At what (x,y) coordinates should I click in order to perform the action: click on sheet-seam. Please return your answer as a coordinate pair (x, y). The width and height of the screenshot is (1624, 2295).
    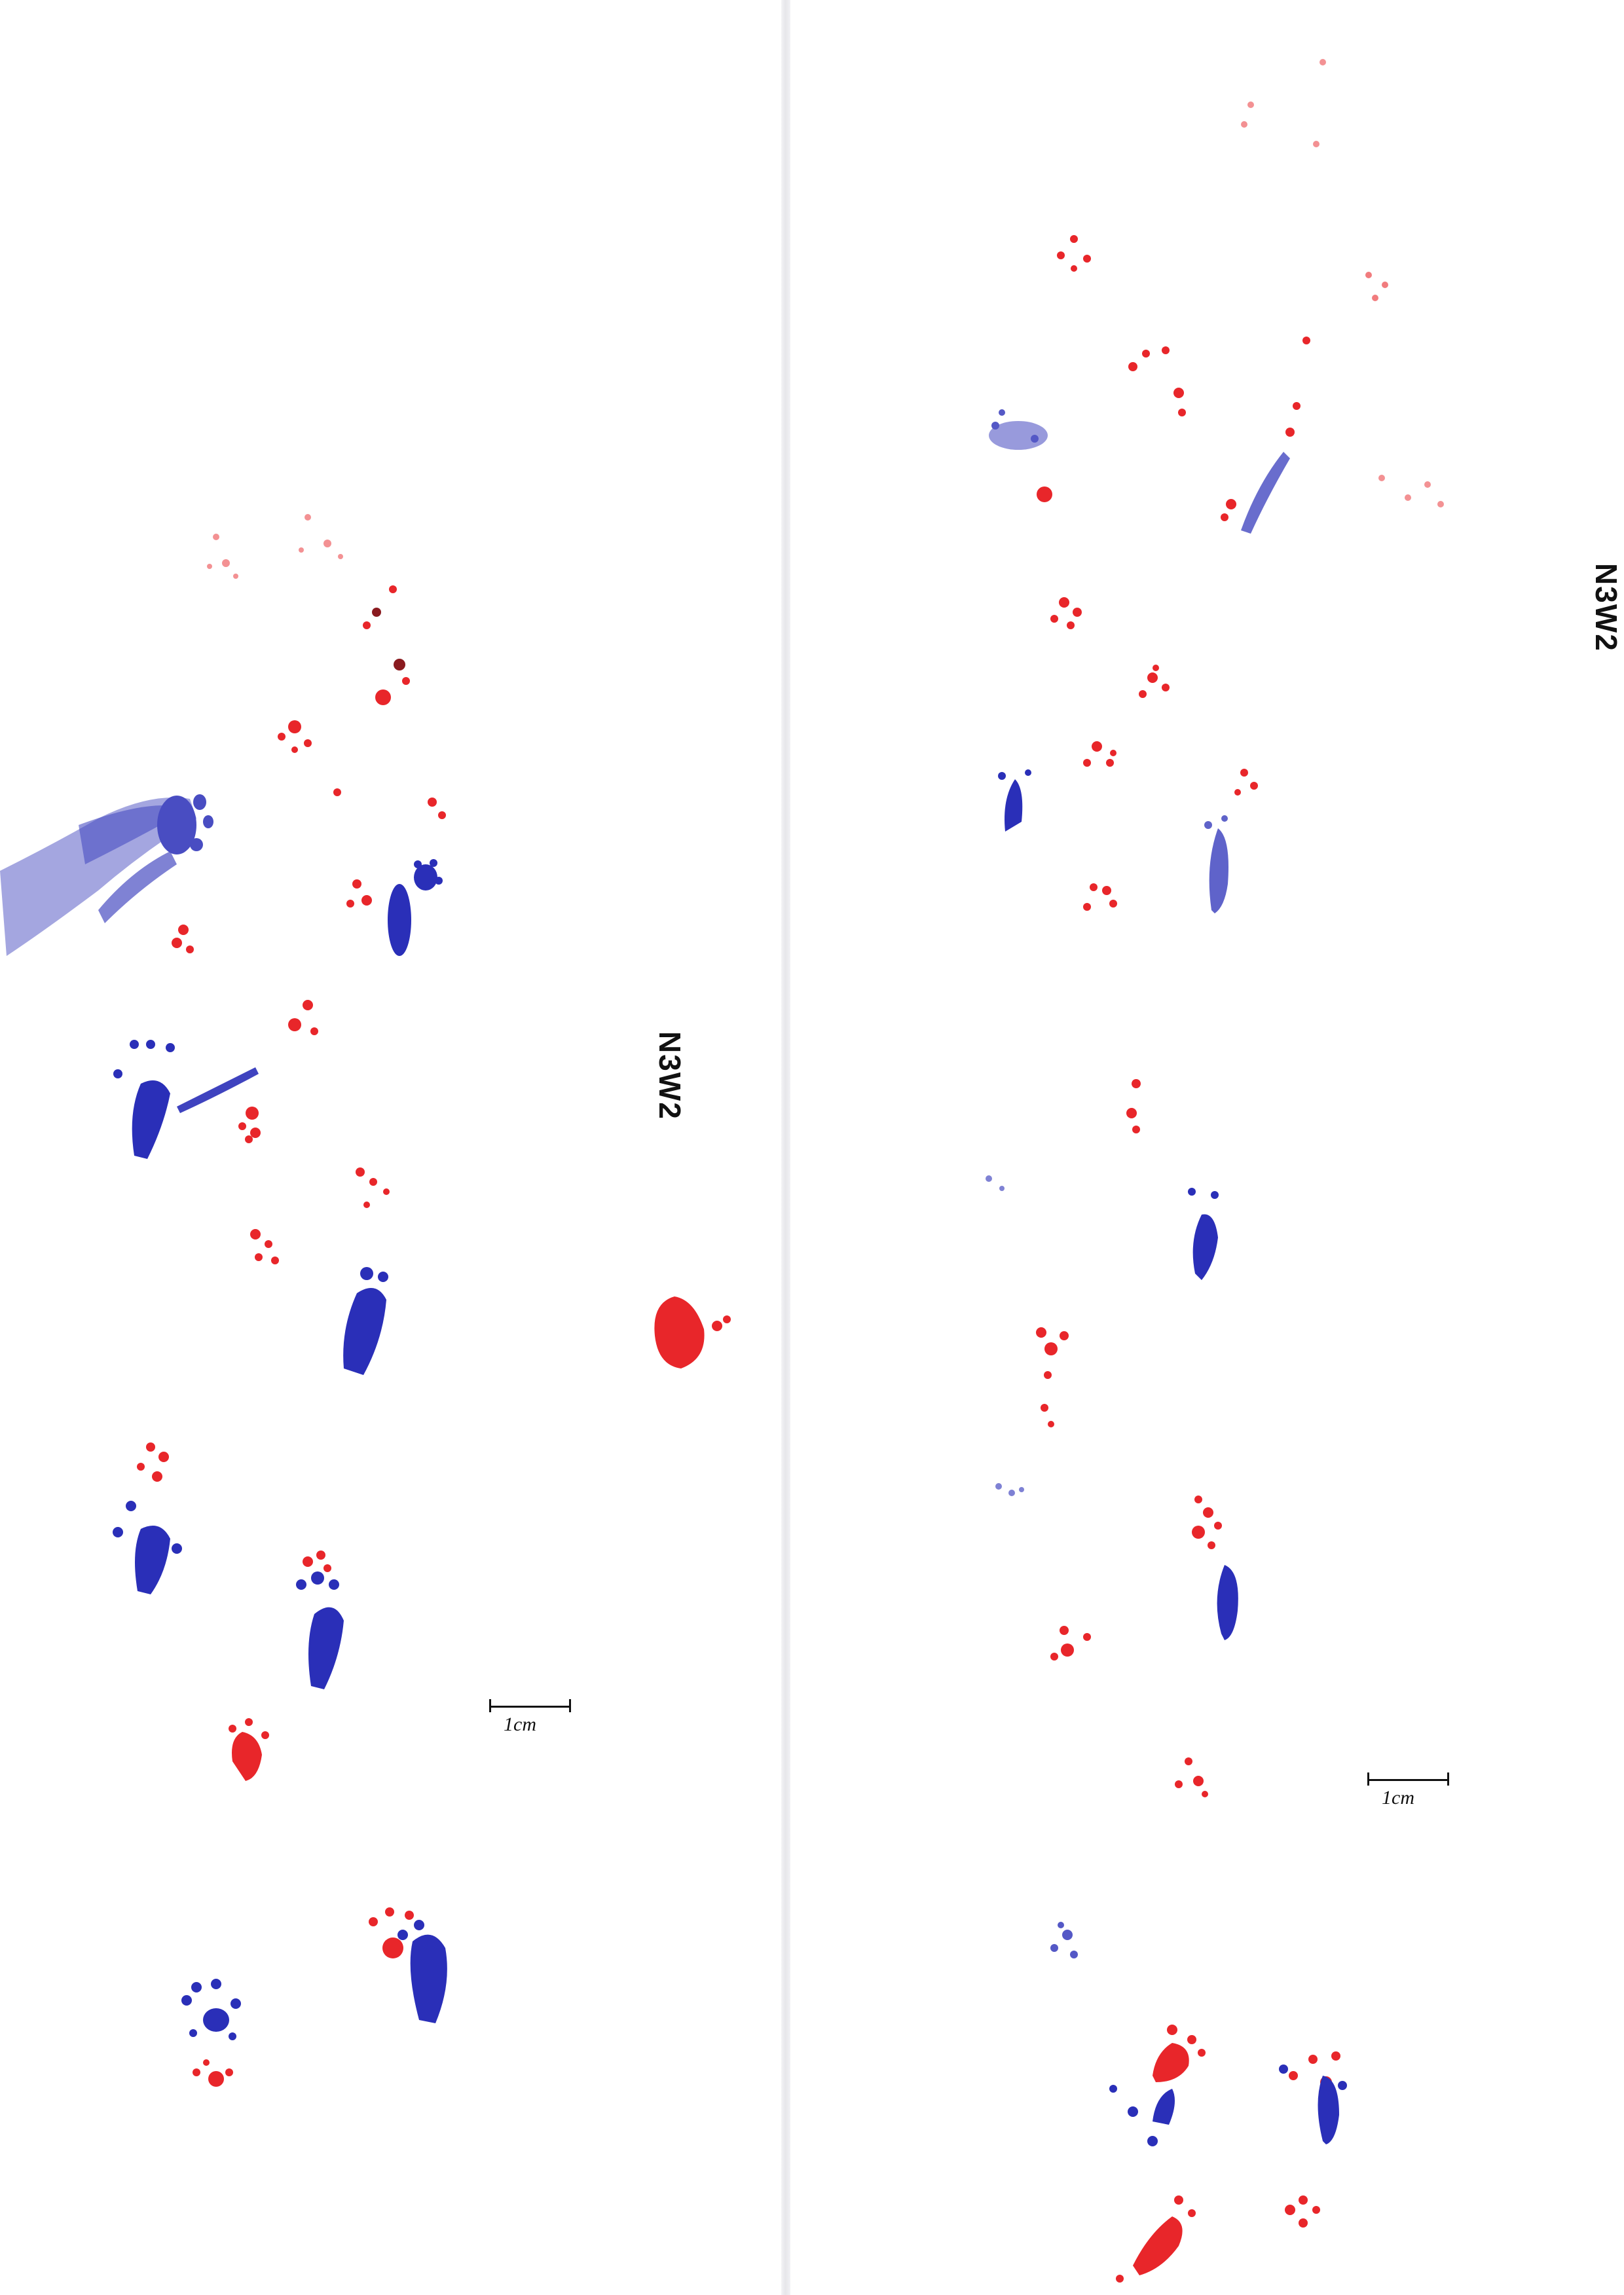
    Looking at the image, I should click on (785, 1147).